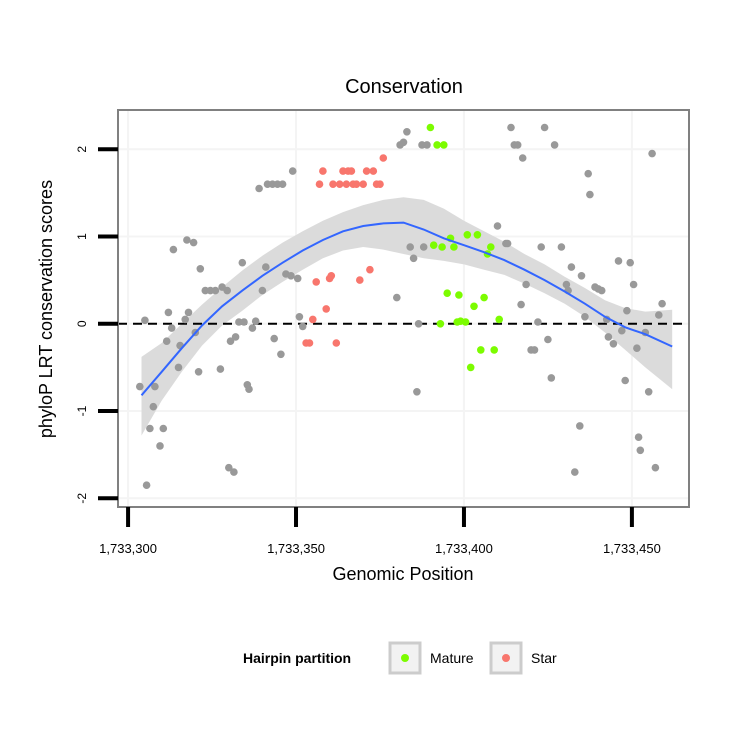 This screenshot has height=755, width=750. Describe the element at coordinates (46, 309) in the screenshot. I see `y-axis-label: phyloP LRT conservation scores` at that location.